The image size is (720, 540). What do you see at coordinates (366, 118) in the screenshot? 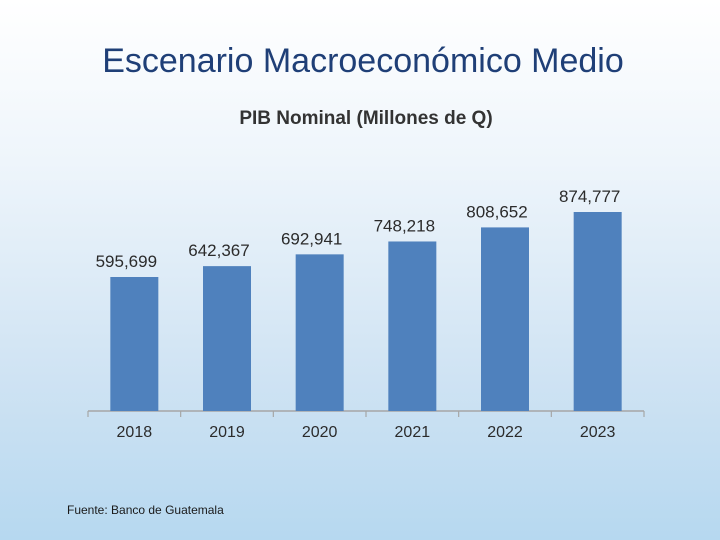
I see `chart-title: PIB Nominal (Millones de Q)` at bounding box center [366, 118].